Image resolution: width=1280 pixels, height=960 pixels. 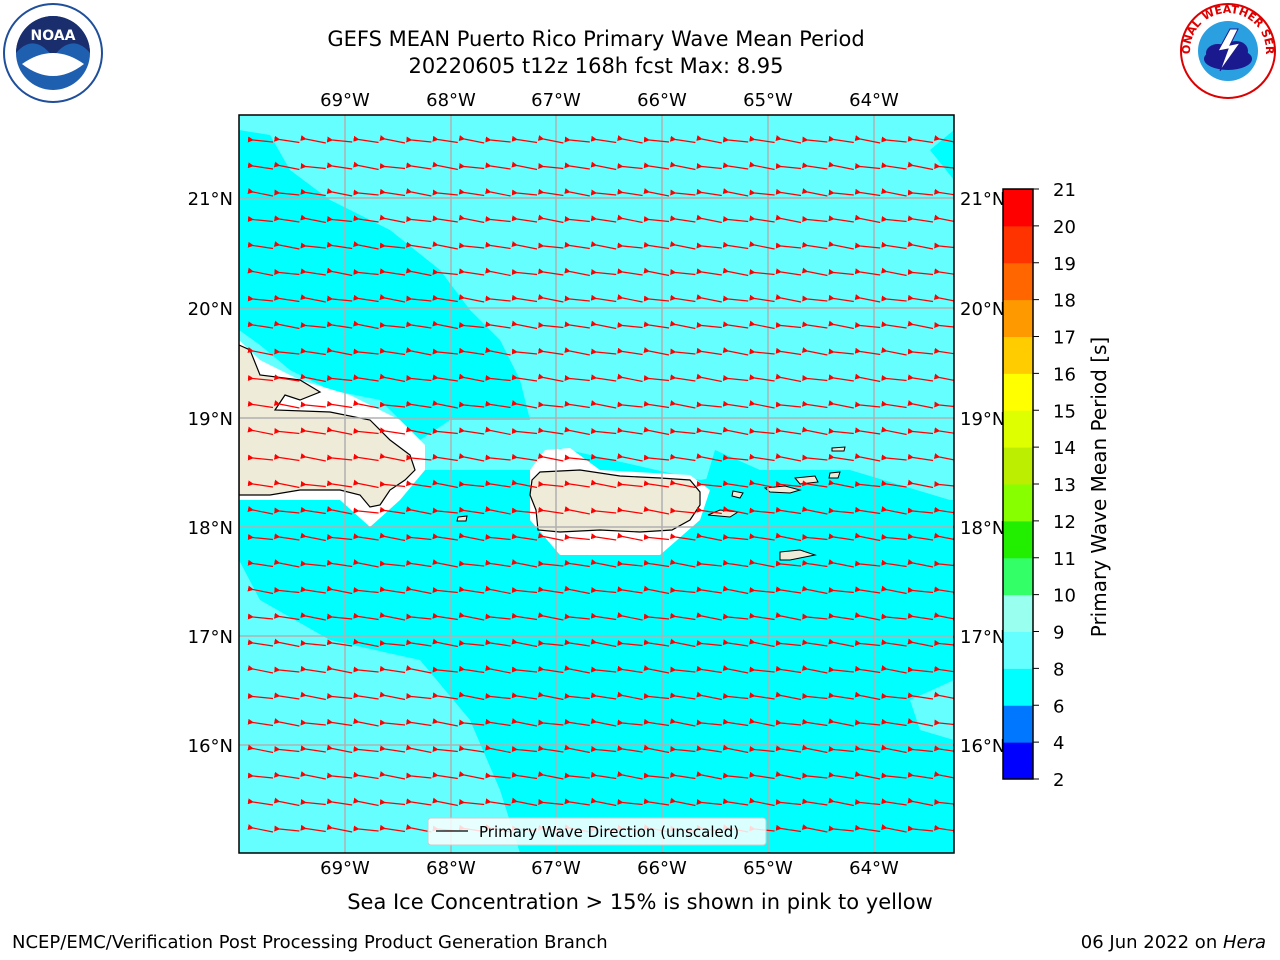 I want to click on colorbar-tick-label: 12, so click(x=1064, y=522).